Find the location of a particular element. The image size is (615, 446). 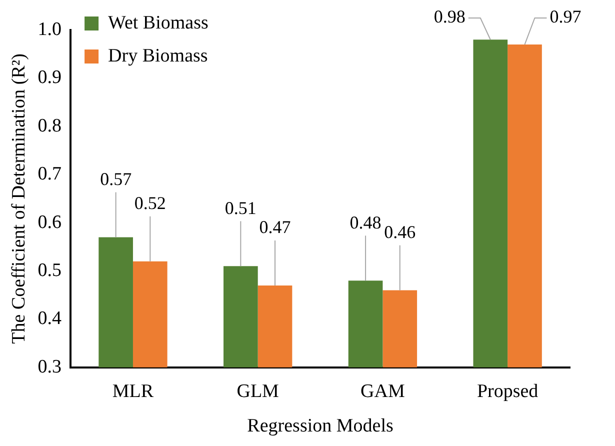

data-label: 0.98 is located at coordinates (450, 16).